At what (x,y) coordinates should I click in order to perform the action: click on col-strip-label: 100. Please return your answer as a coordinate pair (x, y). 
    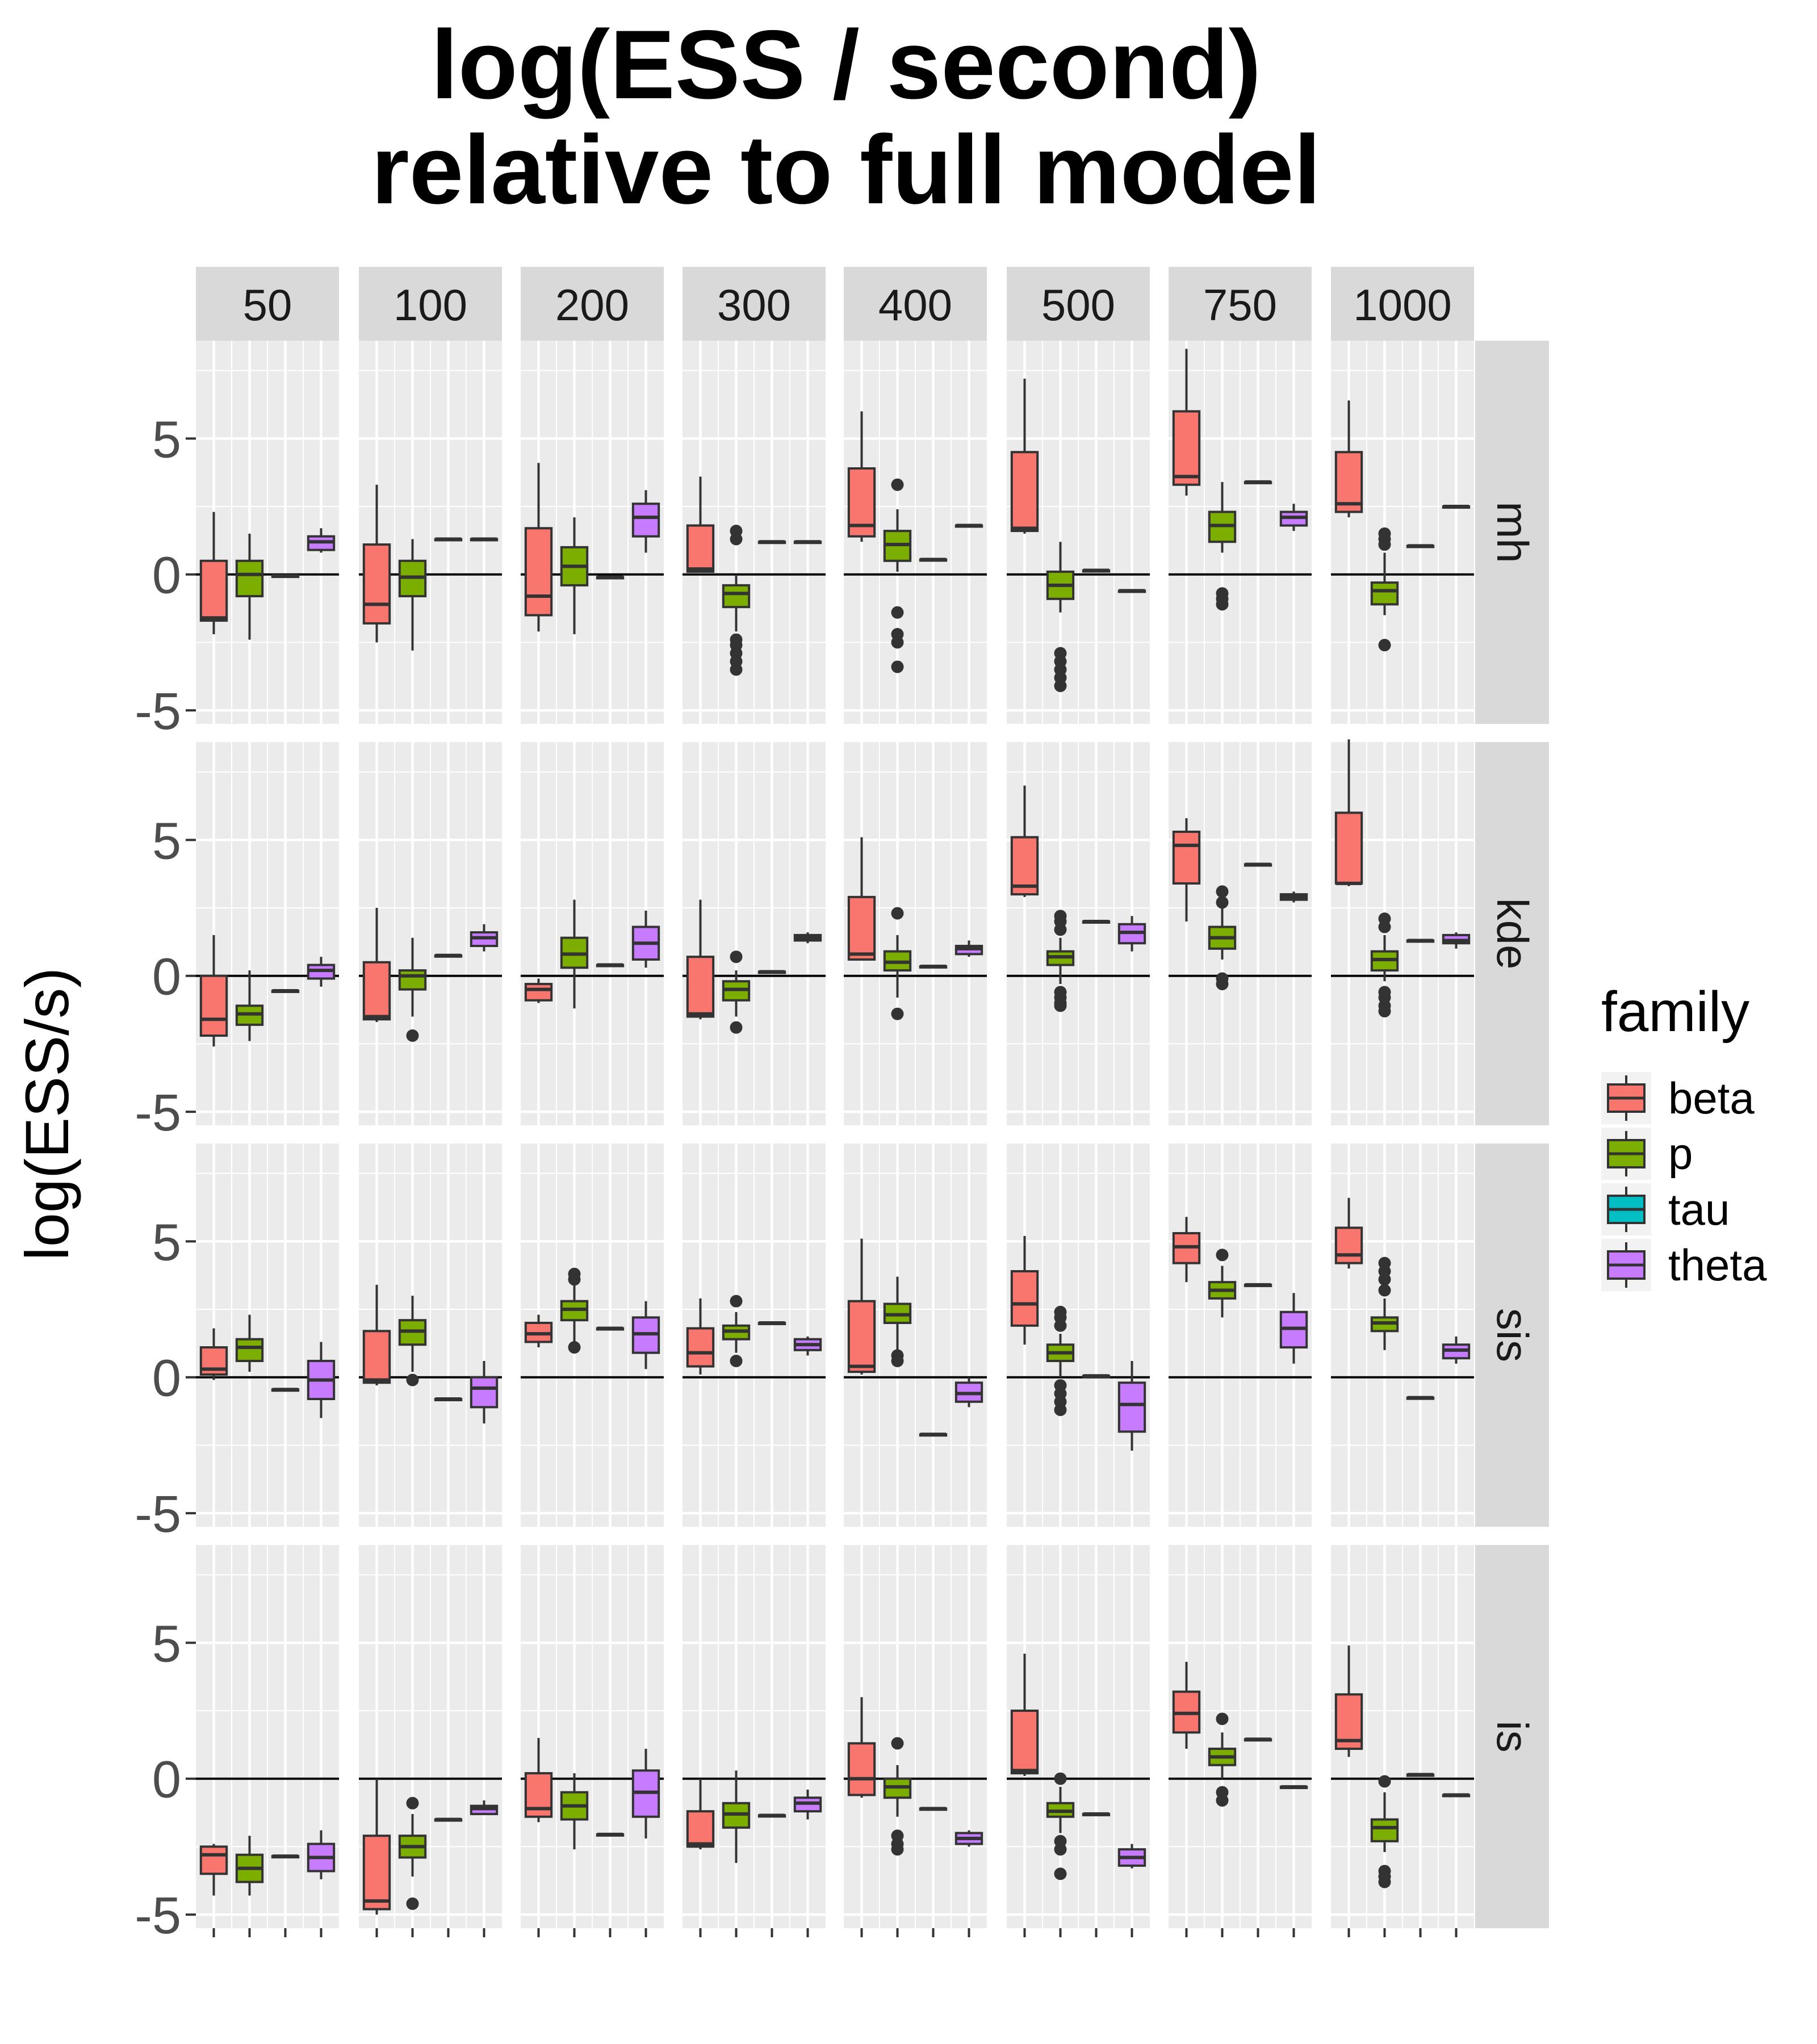
    Looking at the image, I should click on (430, 305).